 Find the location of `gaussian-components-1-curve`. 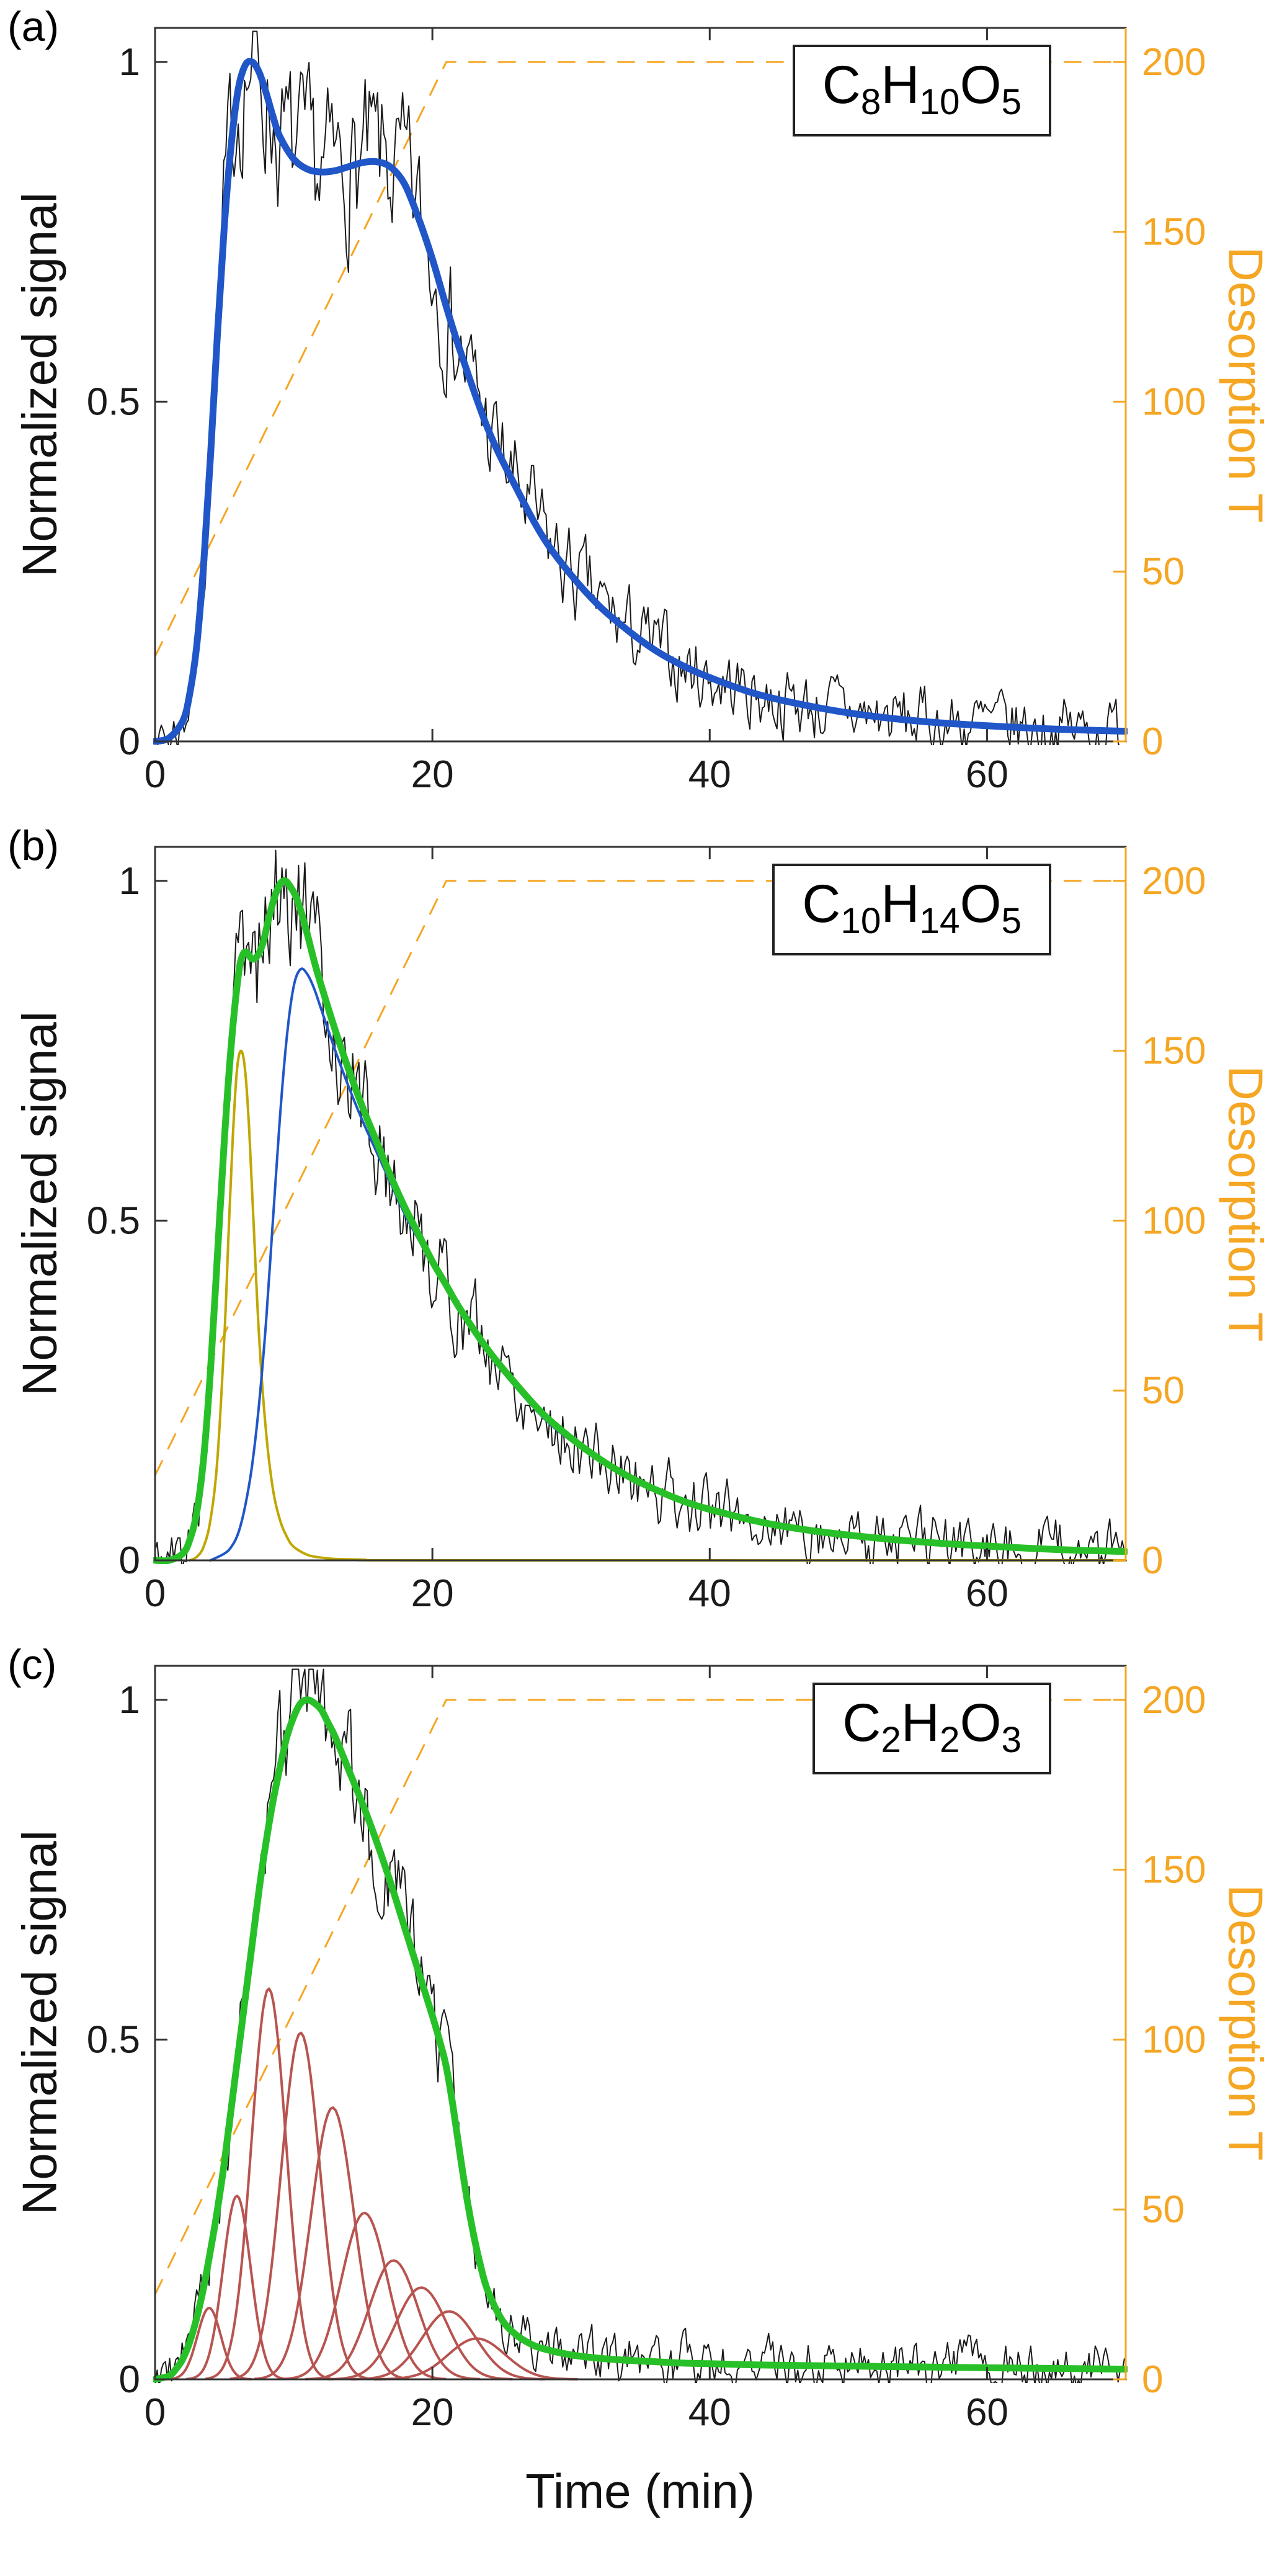

gaussian-components-1-curve is located at coordinates (208, 2344).